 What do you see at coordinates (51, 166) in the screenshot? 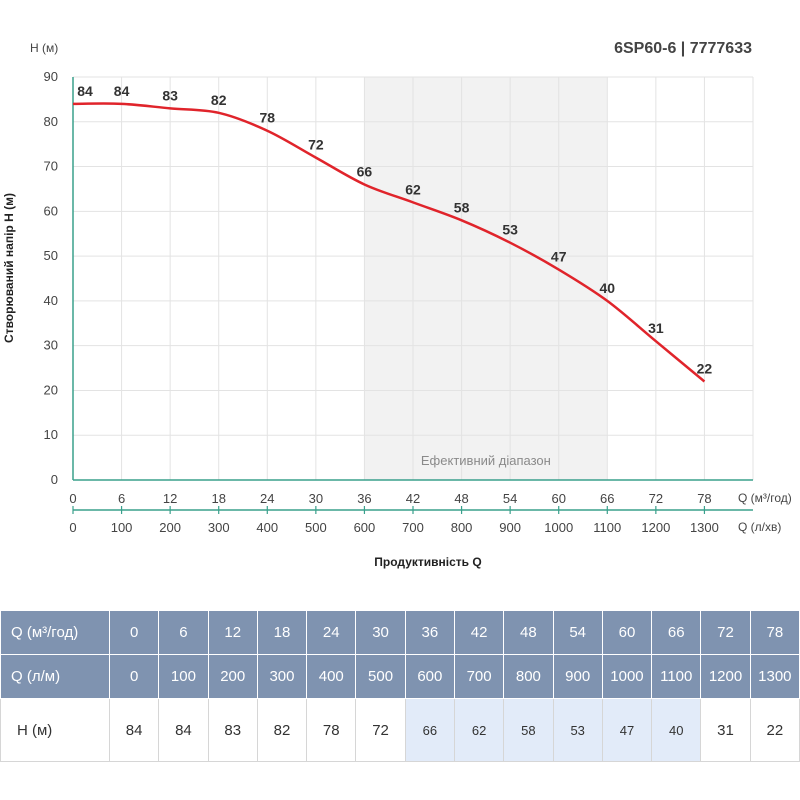
I see `y-tick-label-7: 70` at bounding box center [51, 166].